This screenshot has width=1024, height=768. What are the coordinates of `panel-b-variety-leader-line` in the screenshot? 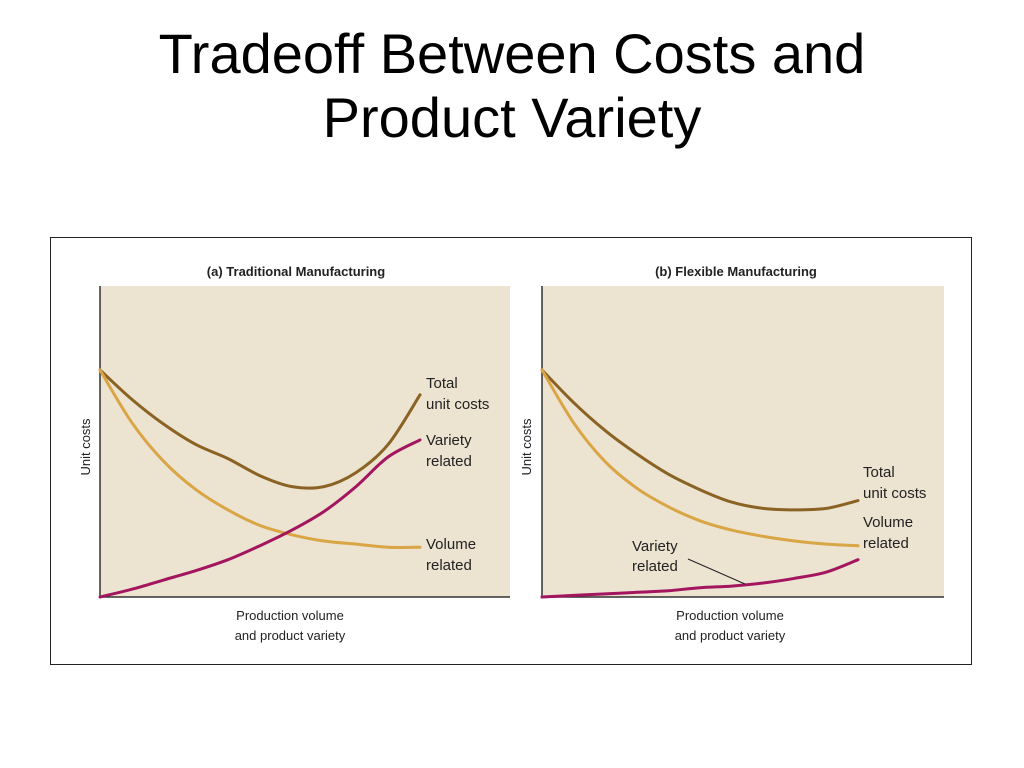 It's located at (716, 571).